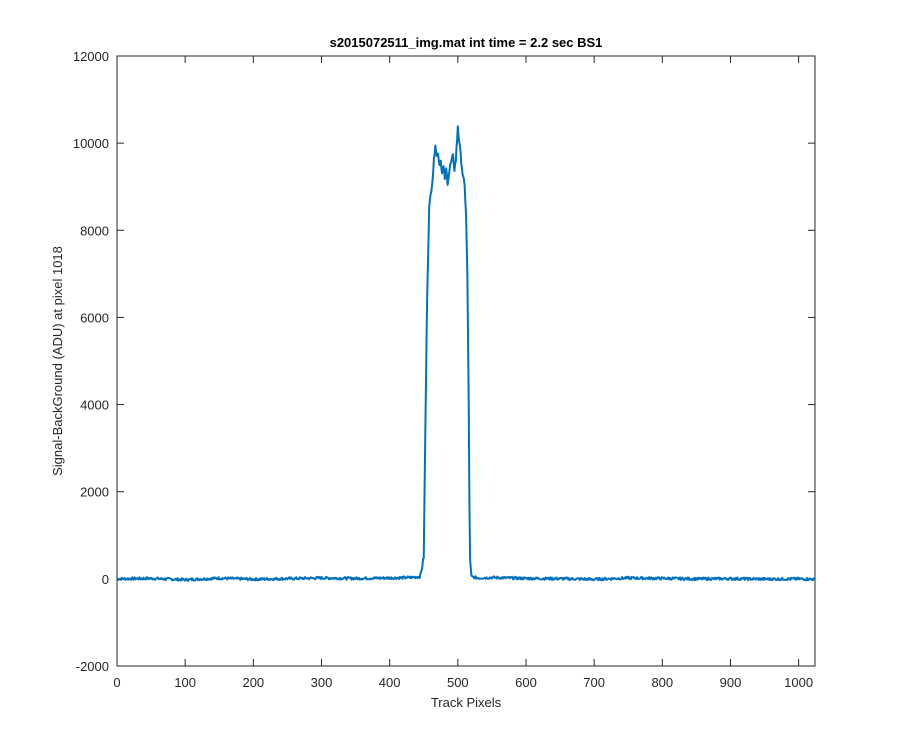 Image resolution: width=900 pixels, height=750 pixels. I want to click on x-tick-label: 800, so click(662, 682).